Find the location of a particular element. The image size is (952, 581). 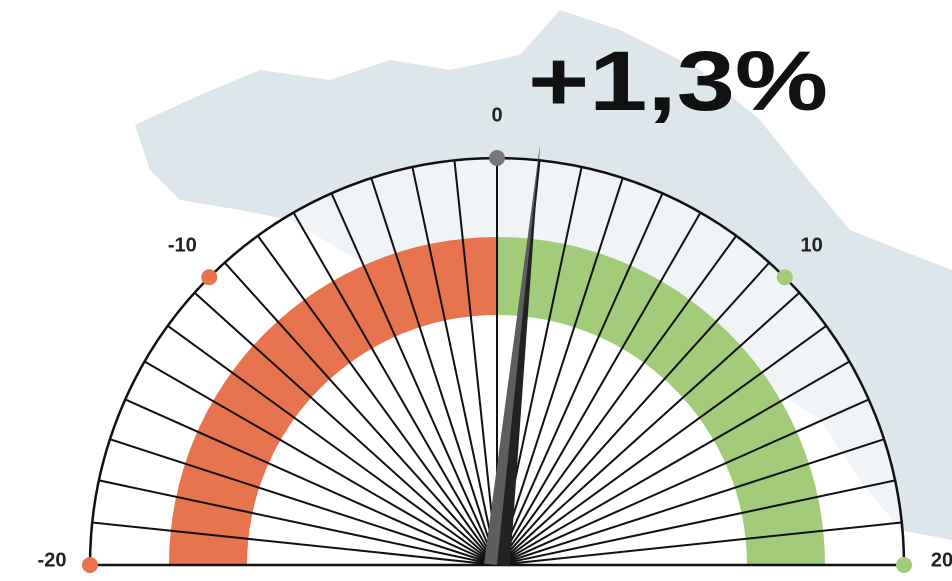

tick-label: 0 is located at coordinates (496, 115).